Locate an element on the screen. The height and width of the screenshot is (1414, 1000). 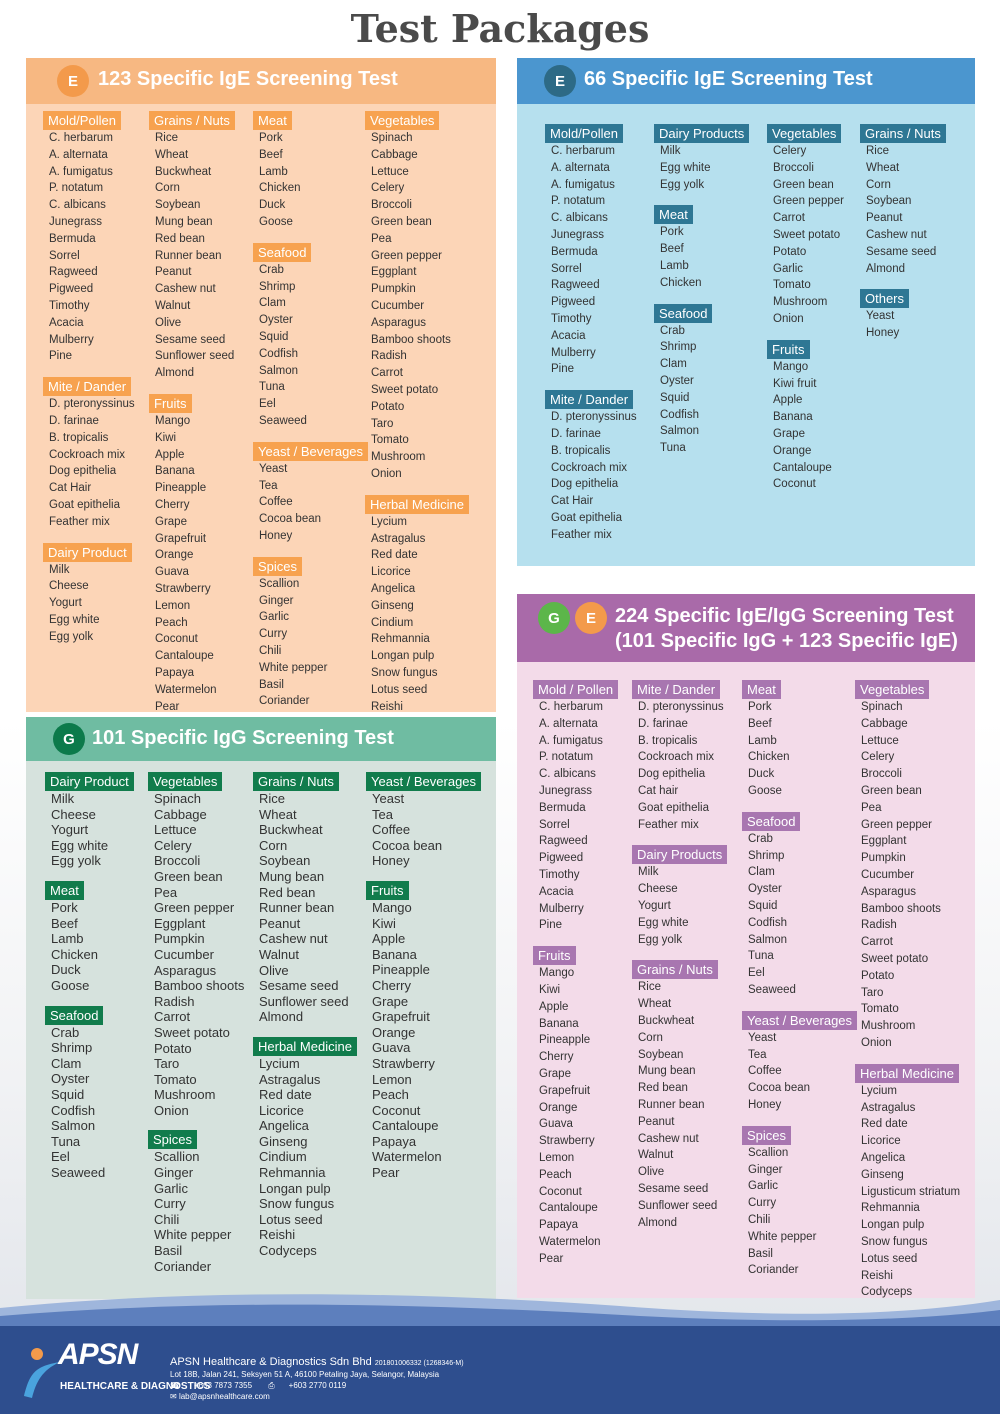
list-item: Mulberry is located at coordinates (573, 352).